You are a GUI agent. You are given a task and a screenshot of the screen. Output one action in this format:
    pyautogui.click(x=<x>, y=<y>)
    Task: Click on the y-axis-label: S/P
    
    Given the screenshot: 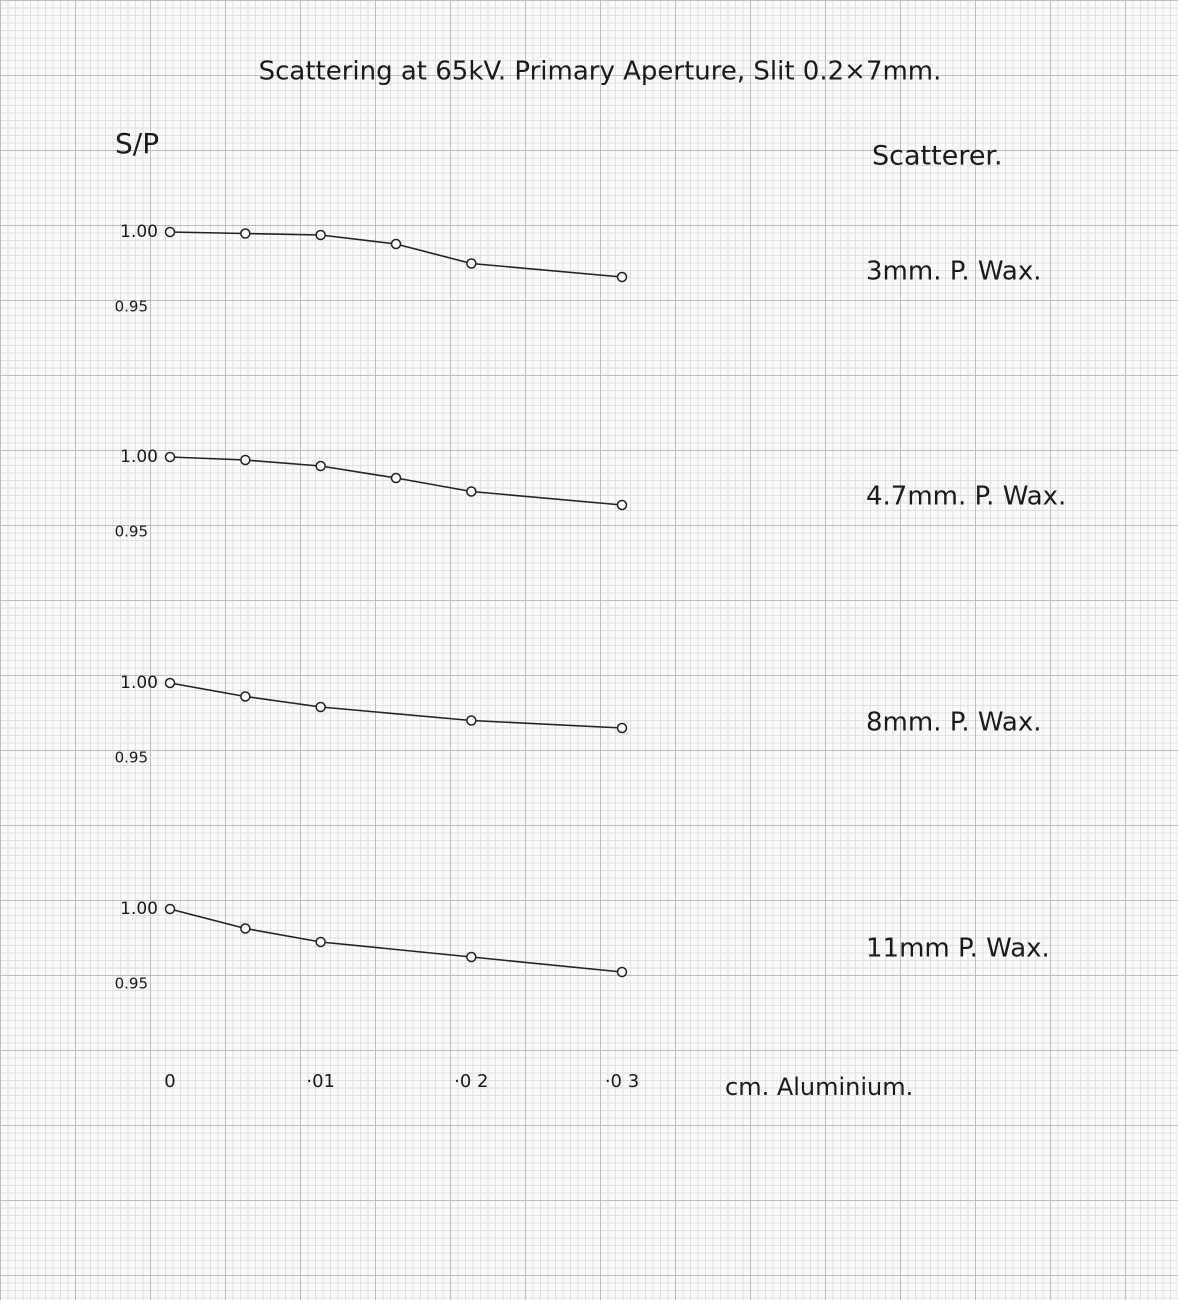 What is the action you would take?
    pyautogui.click(x=137, y=143)
    